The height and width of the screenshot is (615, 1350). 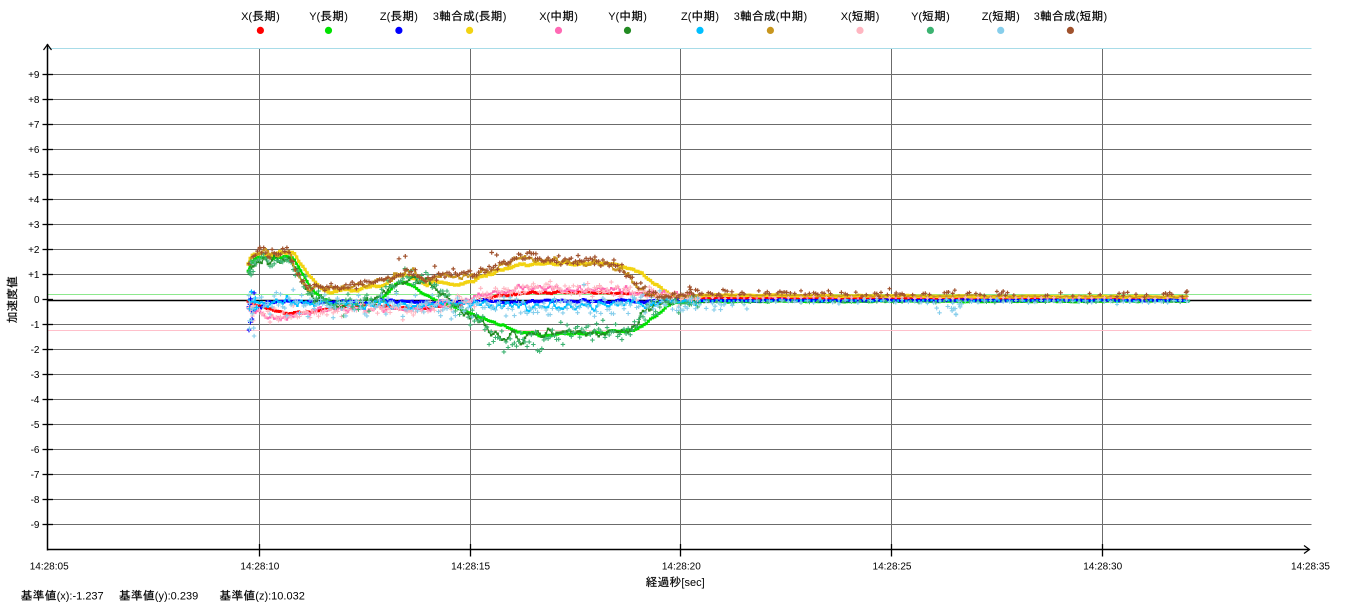 What do you see at coordinates (35, 450) in the screenshot?
I see `svg-text: -6` at bounding box center [35, 450].